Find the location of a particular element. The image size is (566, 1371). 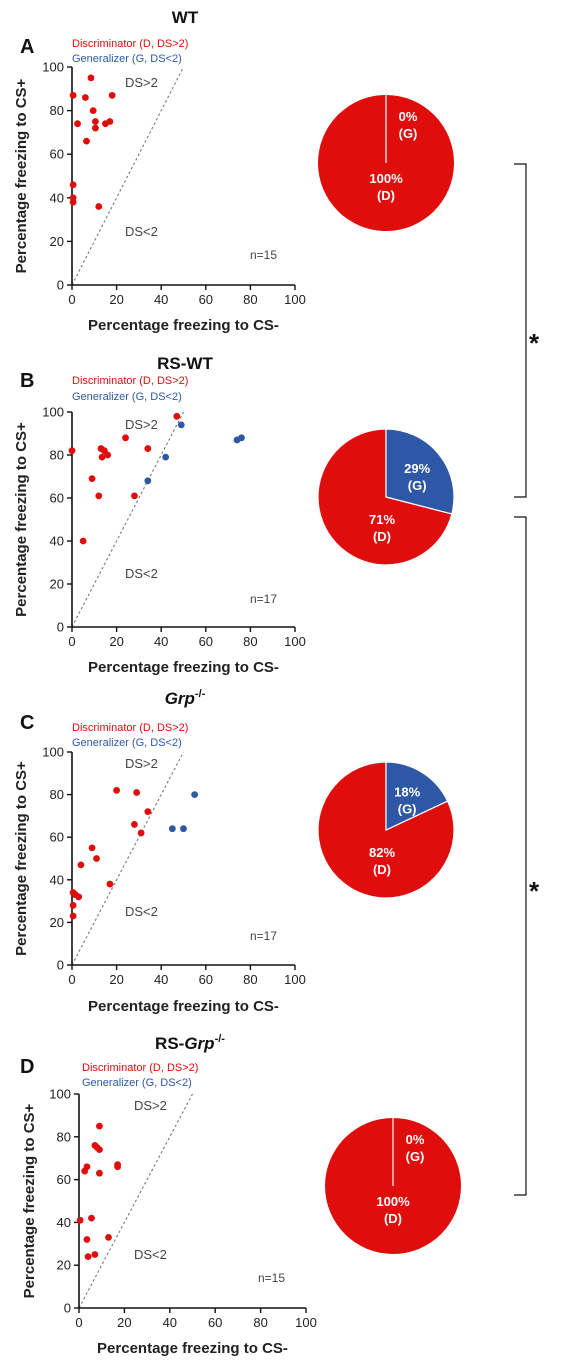

title-gene: Grp is located at coordinates (199, 1043).